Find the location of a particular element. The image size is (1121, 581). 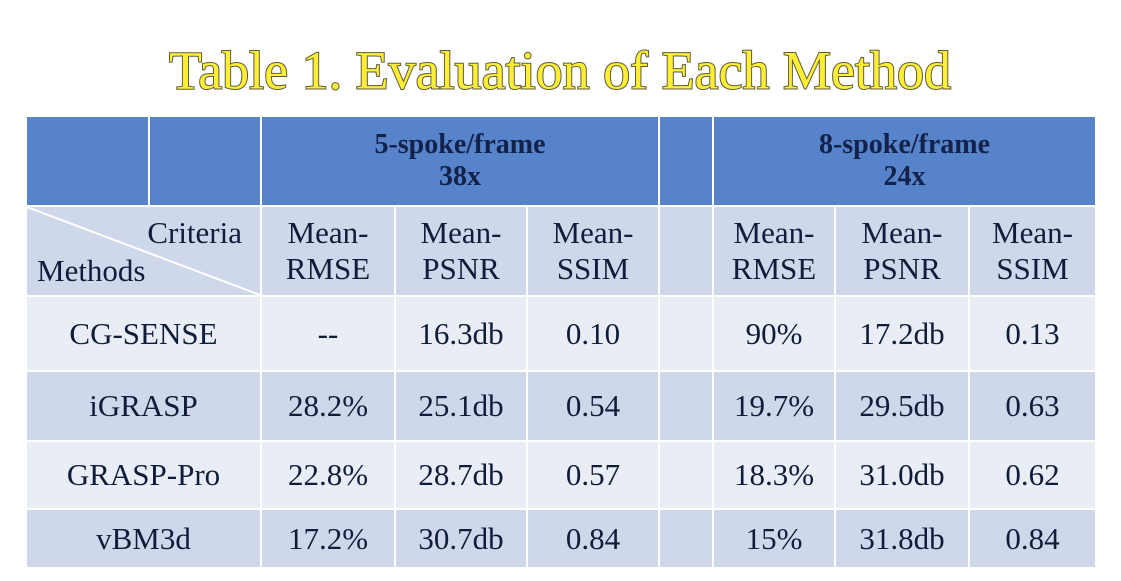

cell-text: 31.0db is located at coordinates (902, 475).